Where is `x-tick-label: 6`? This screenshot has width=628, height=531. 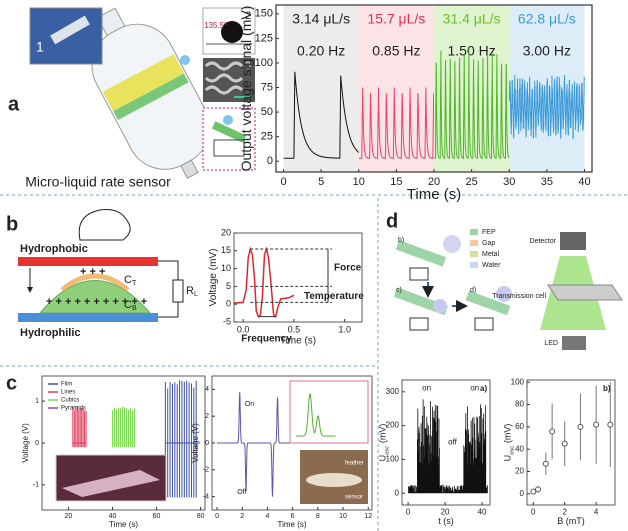
x-tick-label: 6 is located at coordinates (293, 516).